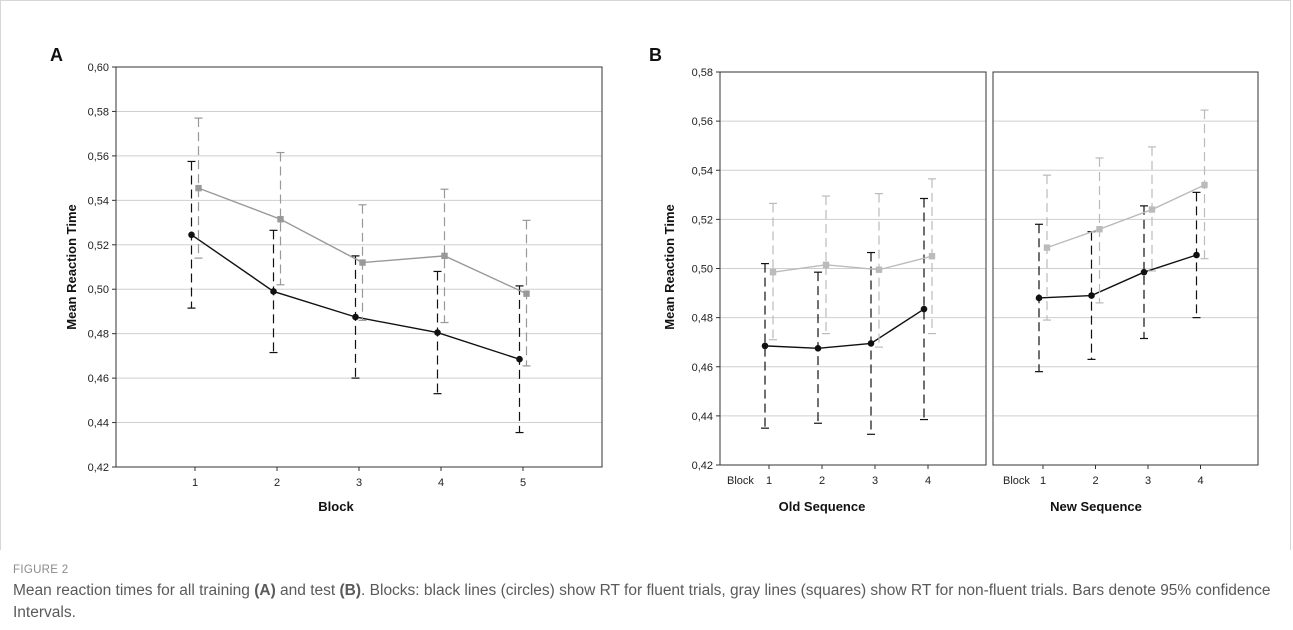 Image resolution: width=1293 pixels, height=630 pixels. What do you see at coordinates (265, 590) in the screenshot?
I see `caption-ref-a: (A)` at bounding box center [265, 590].